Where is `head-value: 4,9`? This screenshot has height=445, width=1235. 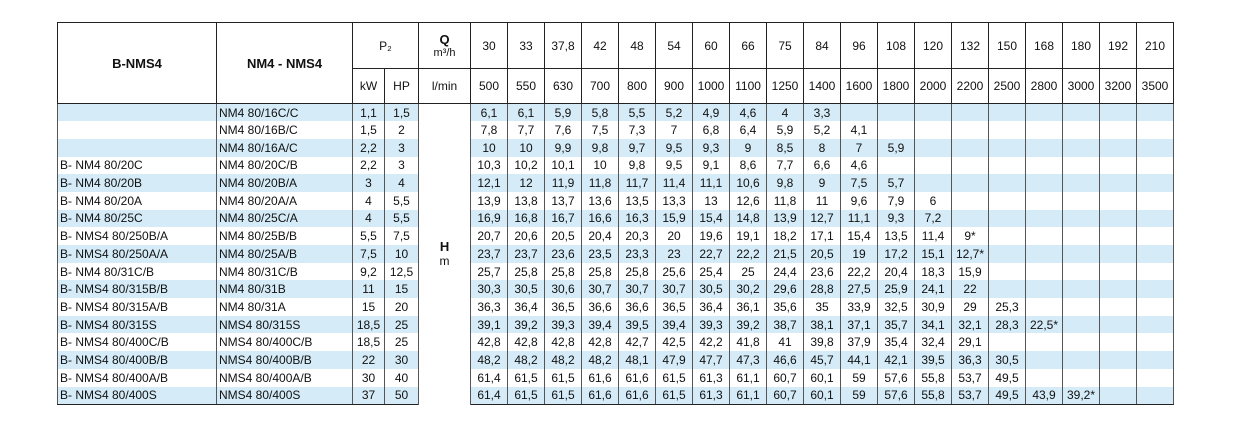
head-value: 4,9 is located at coordinates (711, 112).